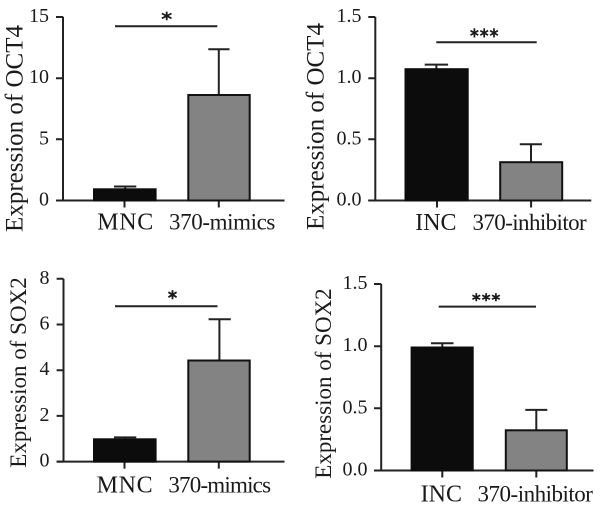  Describe the element at coordinates (45, 415) in the screenshot. I see `svg-text: 2` at that location.